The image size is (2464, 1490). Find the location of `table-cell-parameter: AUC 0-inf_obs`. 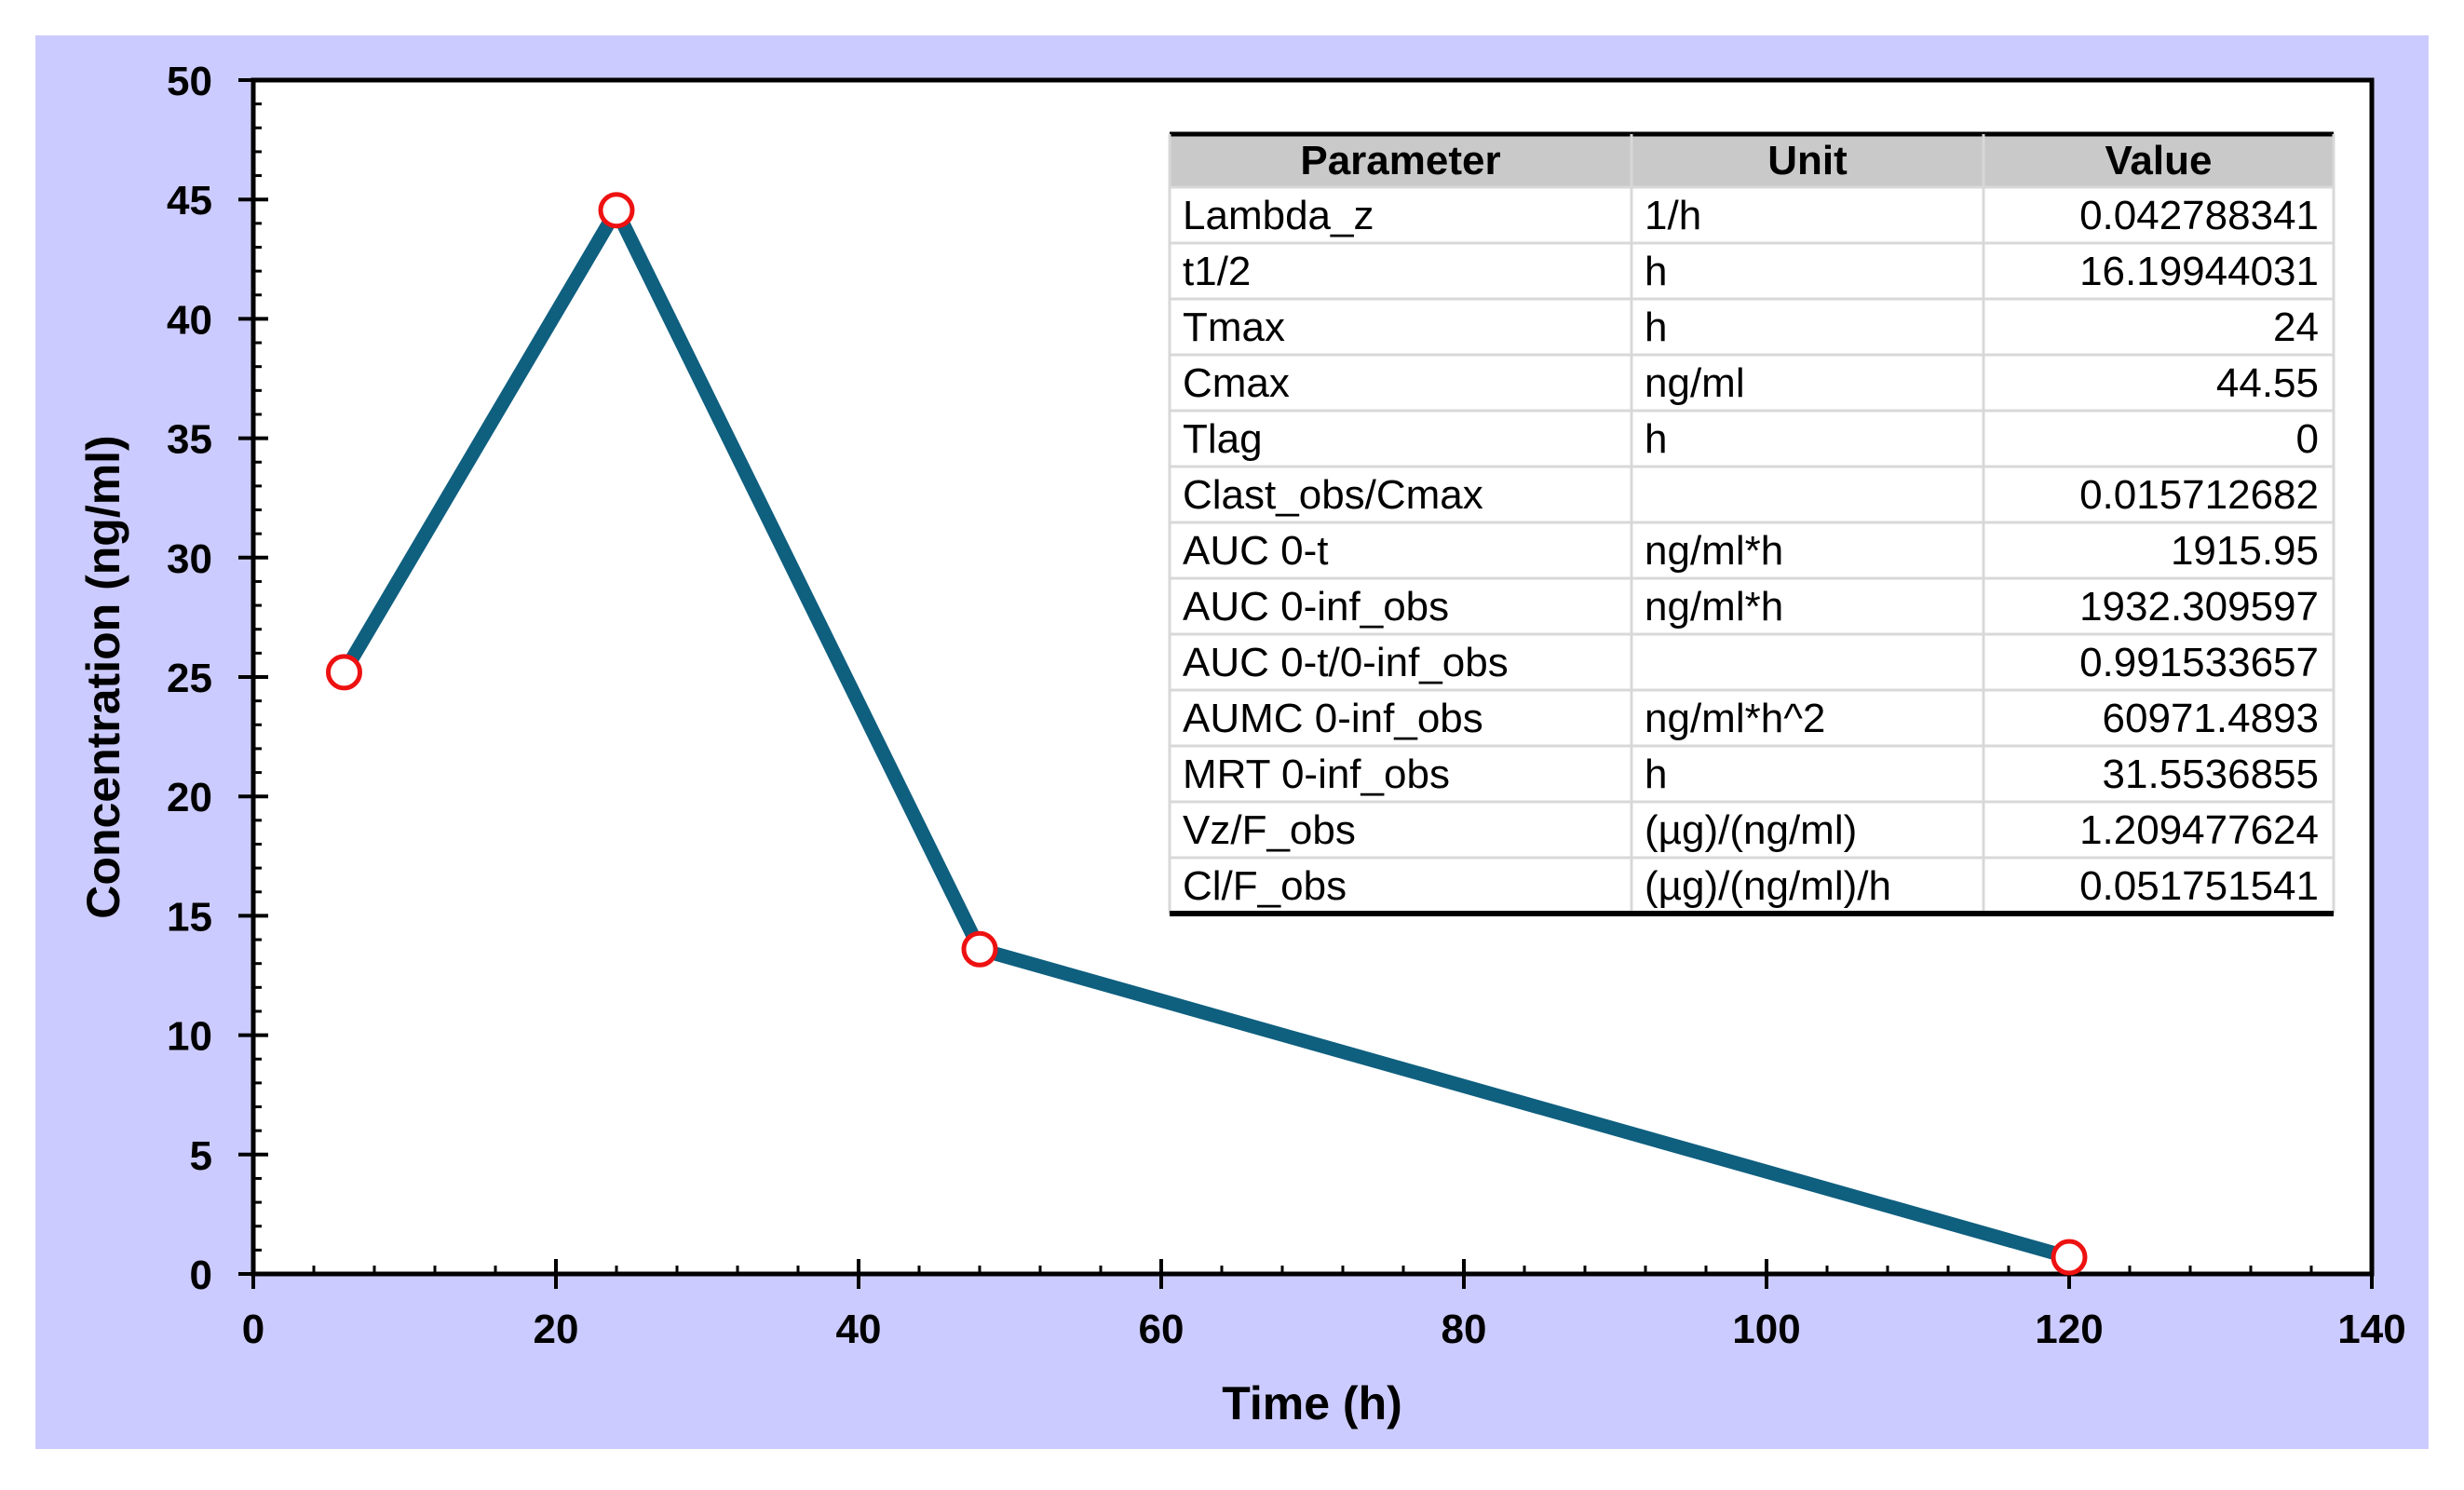

table-cell-parameter: AUC 0-inf_obs is located at coordinates (1316, 607).